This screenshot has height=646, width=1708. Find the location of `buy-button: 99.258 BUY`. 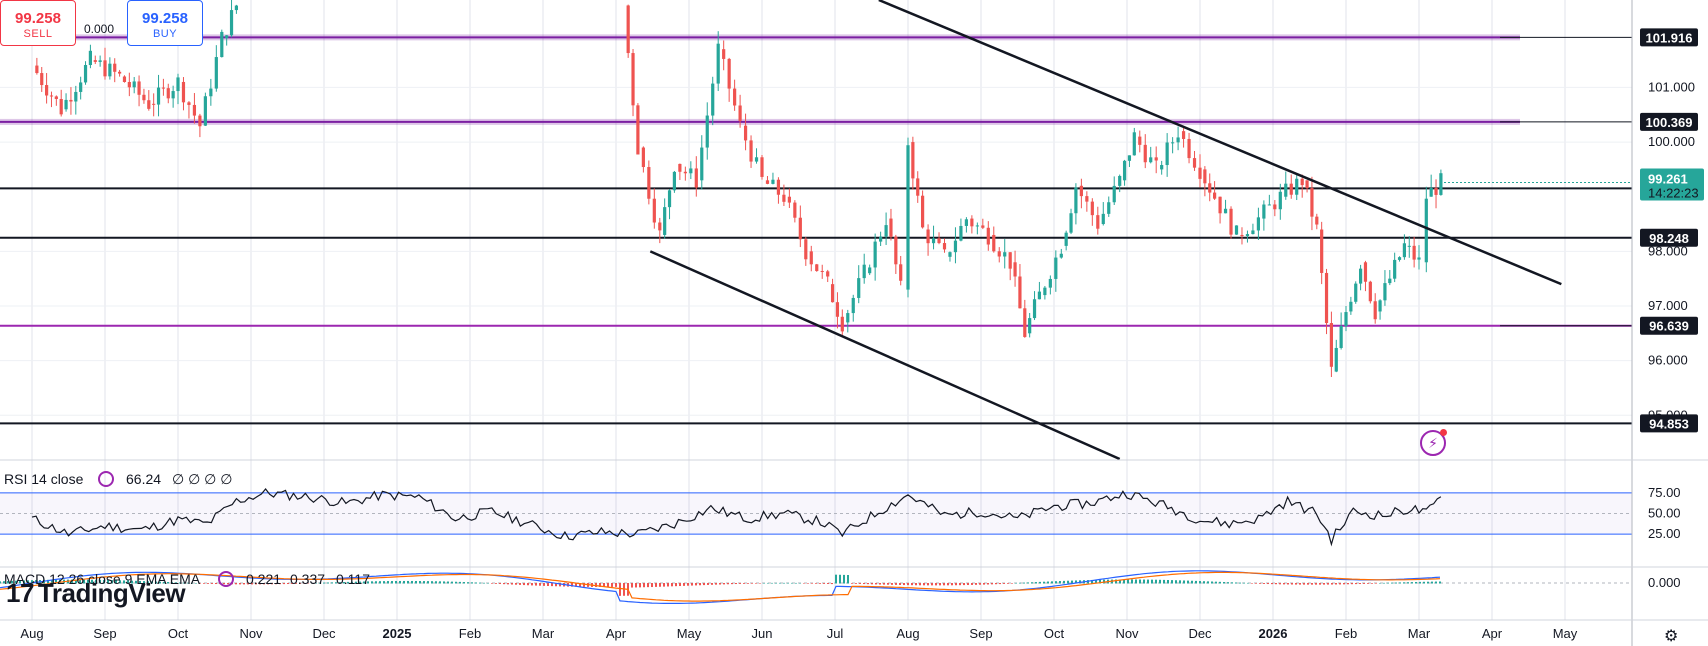

buy-button: 99.258 BUY is located at coordinates (165, 23).